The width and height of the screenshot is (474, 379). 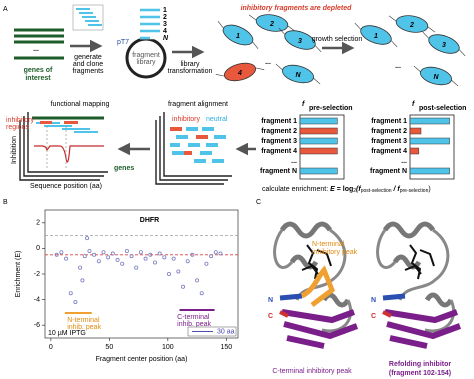 I want to click on c-peak-label: C-terminal inhibitory peak, so click(x=312, y=371).